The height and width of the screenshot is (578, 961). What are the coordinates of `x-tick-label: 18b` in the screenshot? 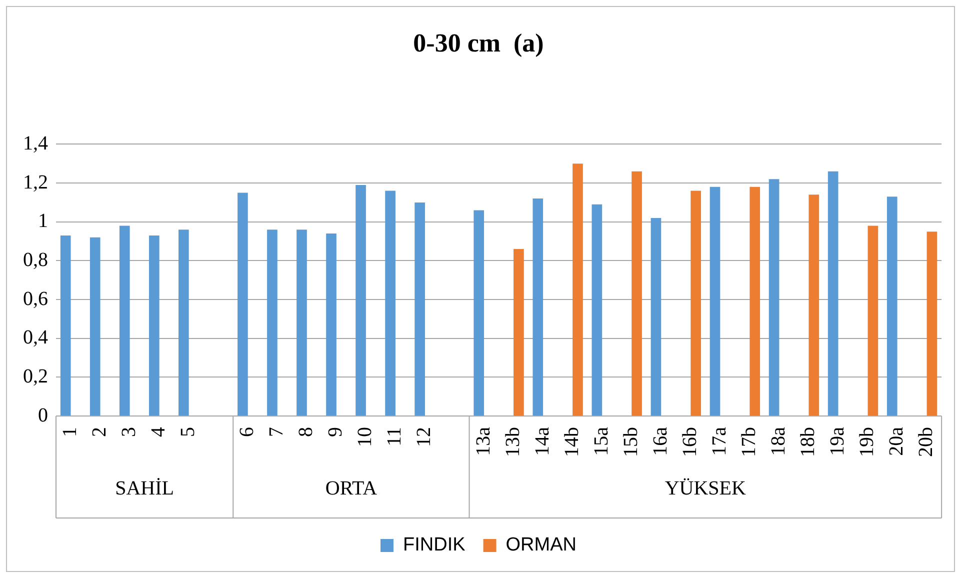 It's located at (807, 442).